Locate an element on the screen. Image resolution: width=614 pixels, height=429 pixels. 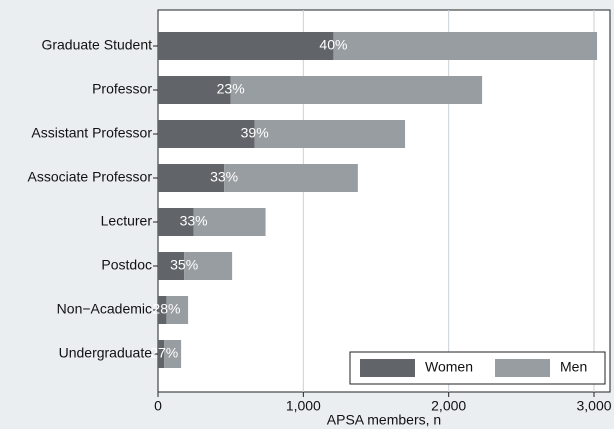
y-tick-label: Assistant Professor is located at coordinates (91, 133).